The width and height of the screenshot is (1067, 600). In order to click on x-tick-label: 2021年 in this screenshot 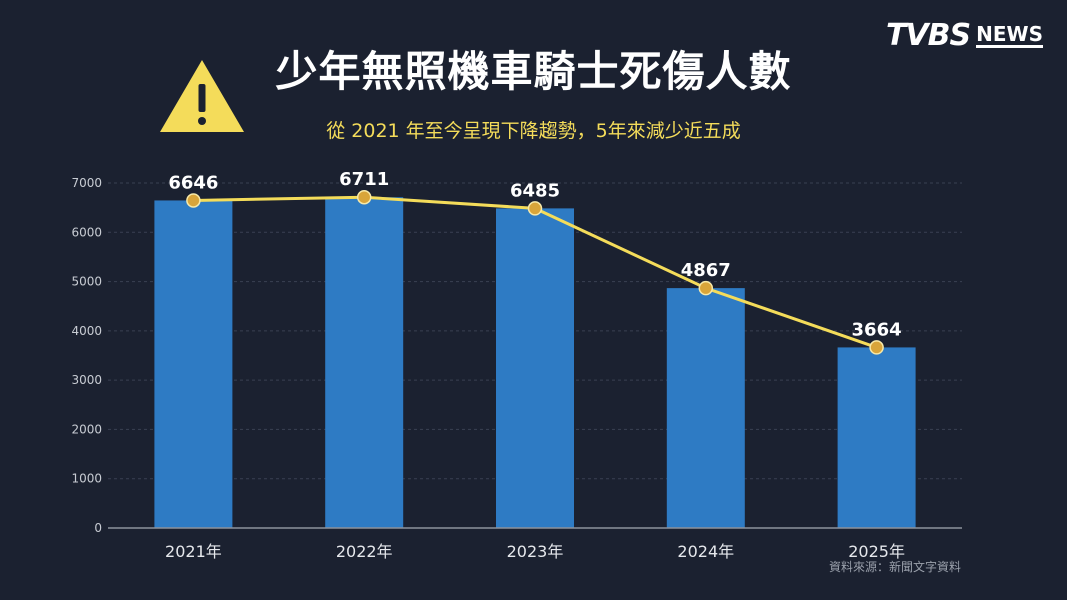, I will do `click(193, 551)`.